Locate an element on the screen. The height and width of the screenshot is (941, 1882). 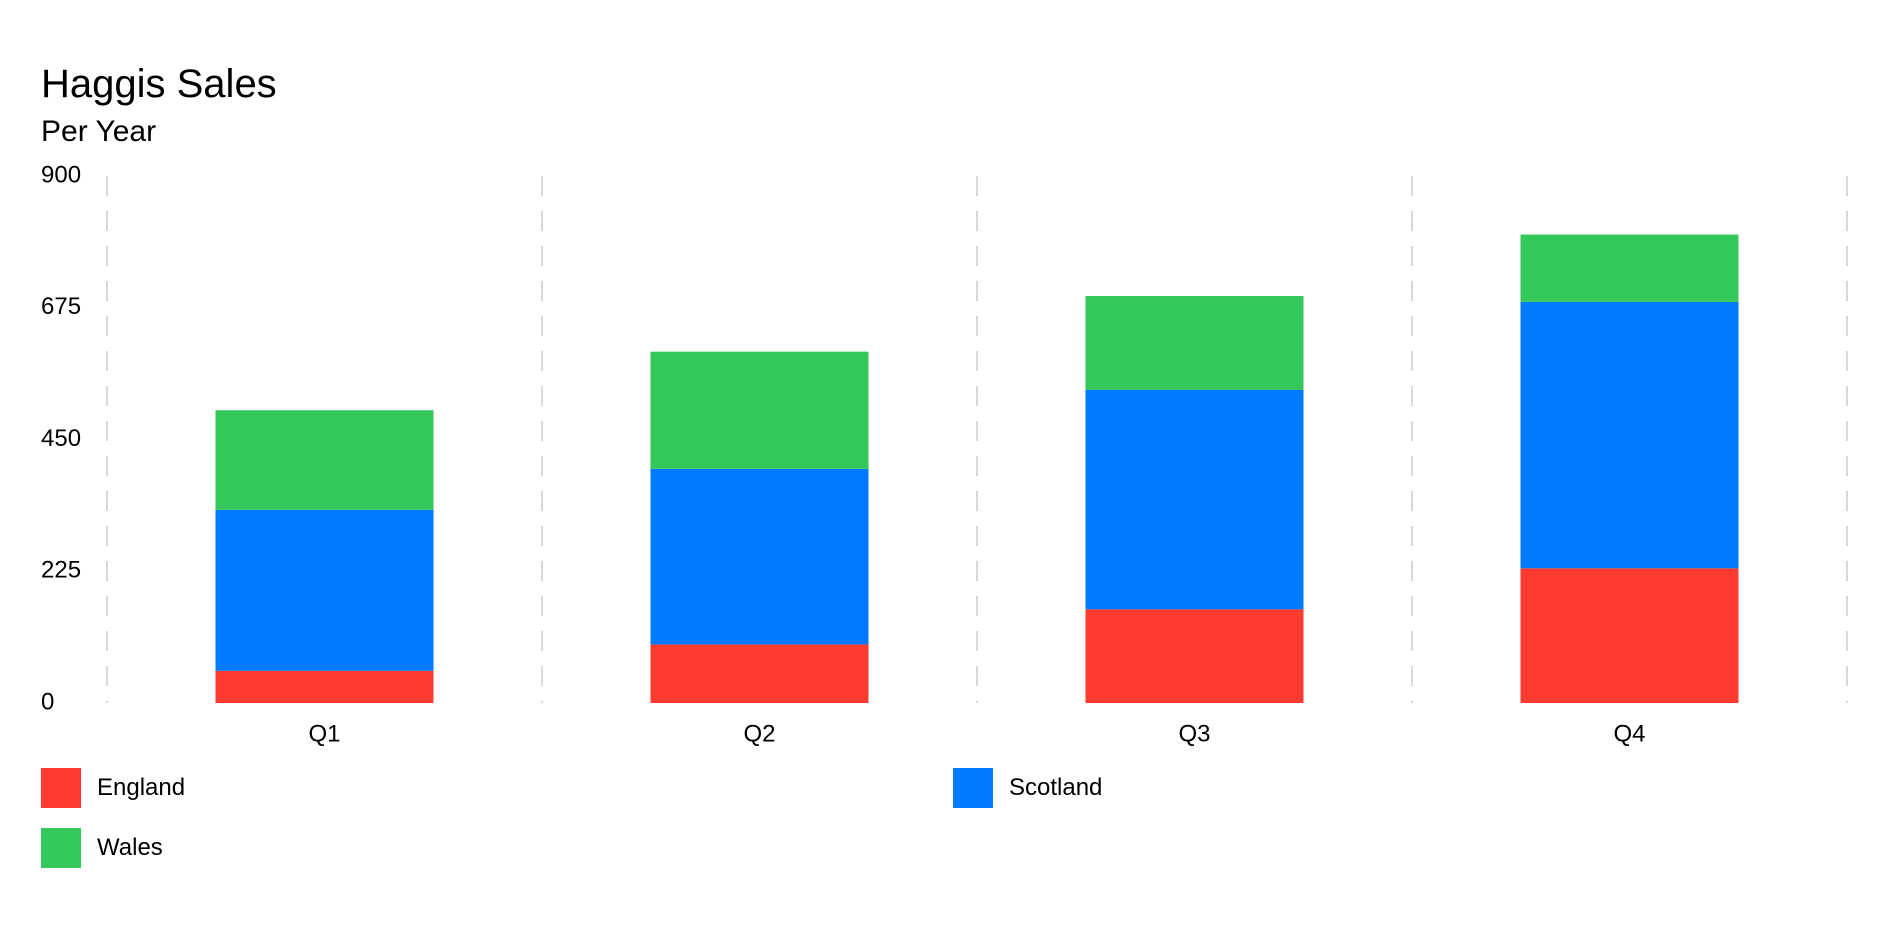
bar-segment-england-q3 is located at coordinates (1194, 656).